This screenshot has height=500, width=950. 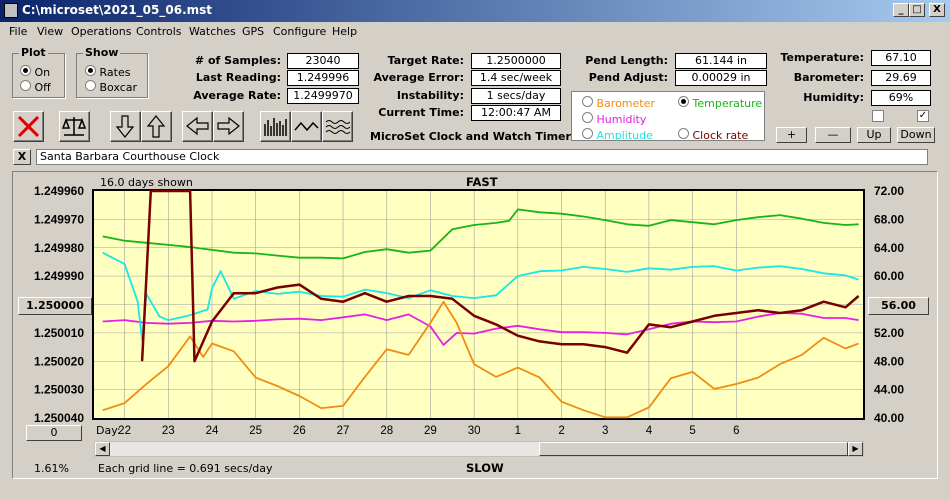 What do you see at coordinates (323, 61) in the screenshot?
I see `samples-value: 23040` at bounding box center [323, 61].